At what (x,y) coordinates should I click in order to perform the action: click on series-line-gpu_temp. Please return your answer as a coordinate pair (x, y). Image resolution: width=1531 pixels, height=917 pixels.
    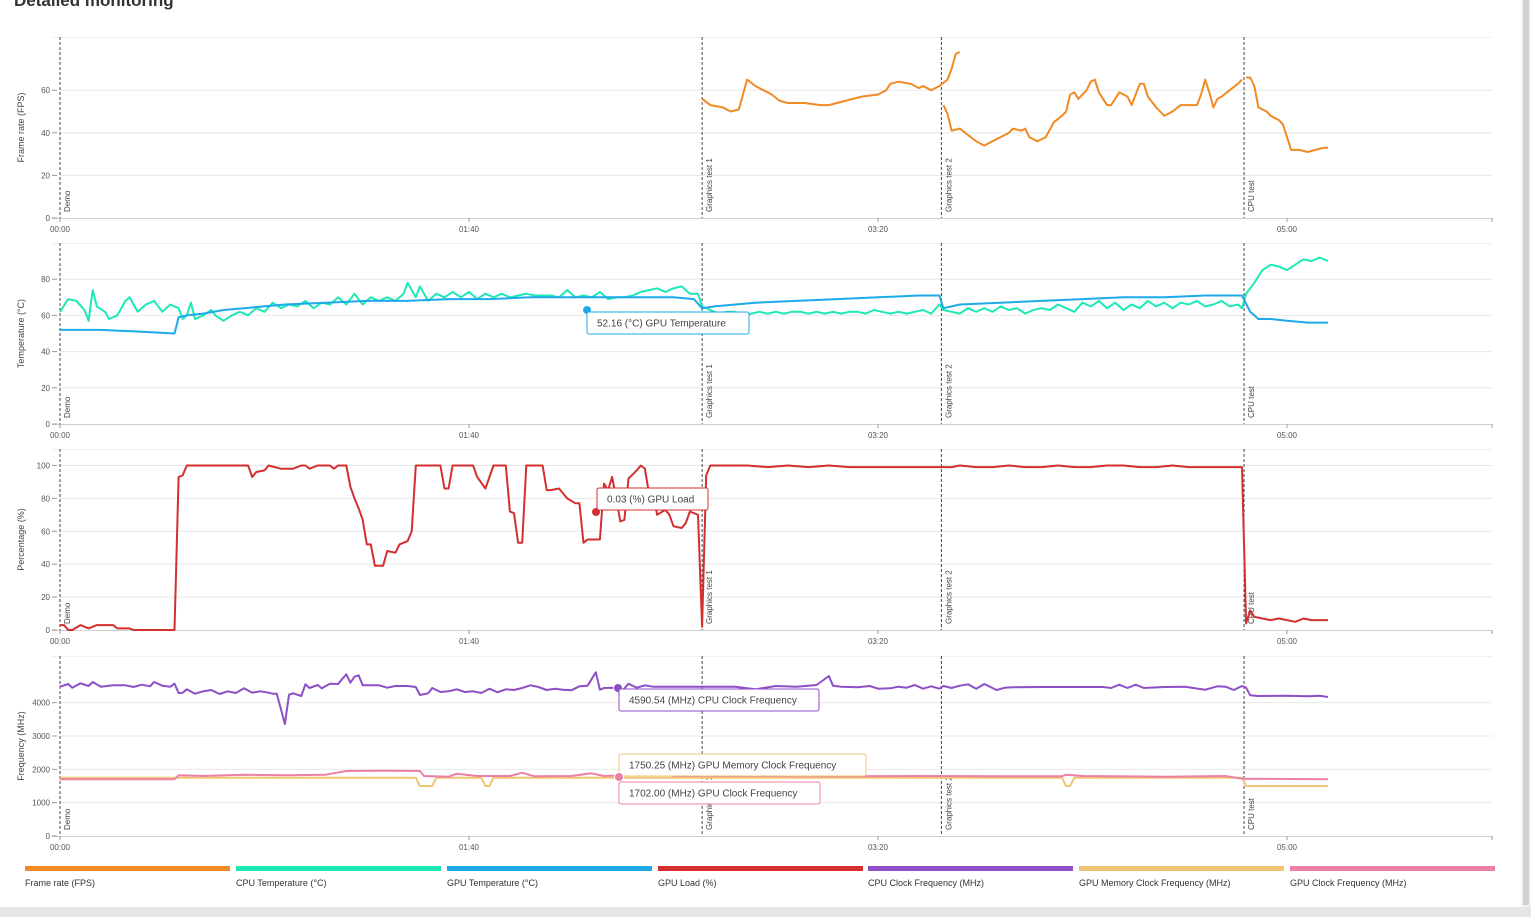
    Looking at the image, I should click on (694, 314).